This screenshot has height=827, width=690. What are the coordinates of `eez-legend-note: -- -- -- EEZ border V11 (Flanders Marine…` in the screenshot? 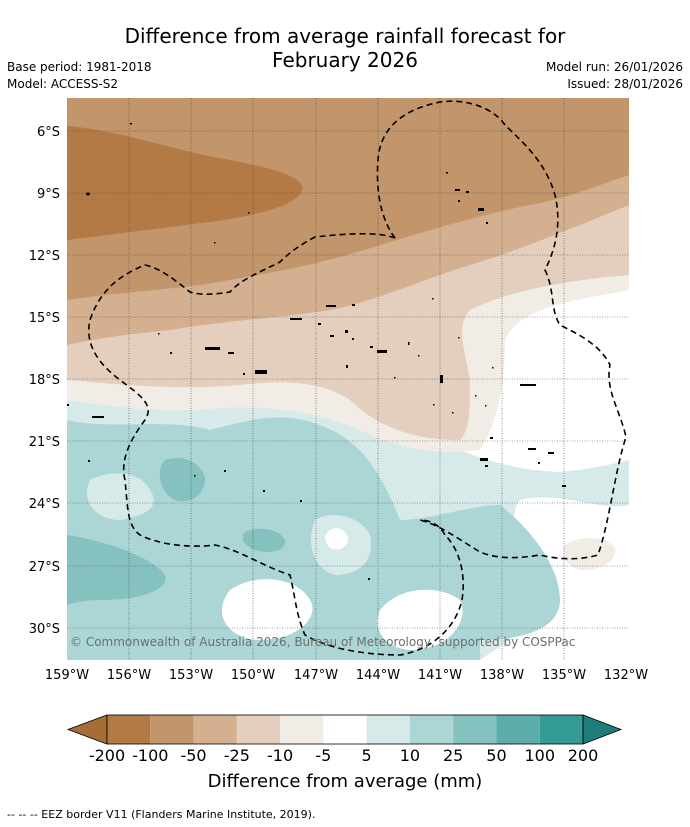 It's located at (161, 814).